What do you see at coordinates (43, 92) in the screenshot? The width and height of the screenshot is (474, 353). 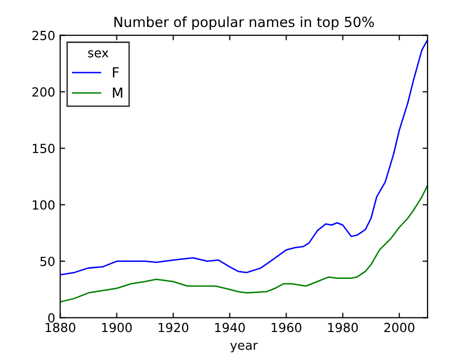 I see `y-tick-label: 200` at bounding box center [43, 92].